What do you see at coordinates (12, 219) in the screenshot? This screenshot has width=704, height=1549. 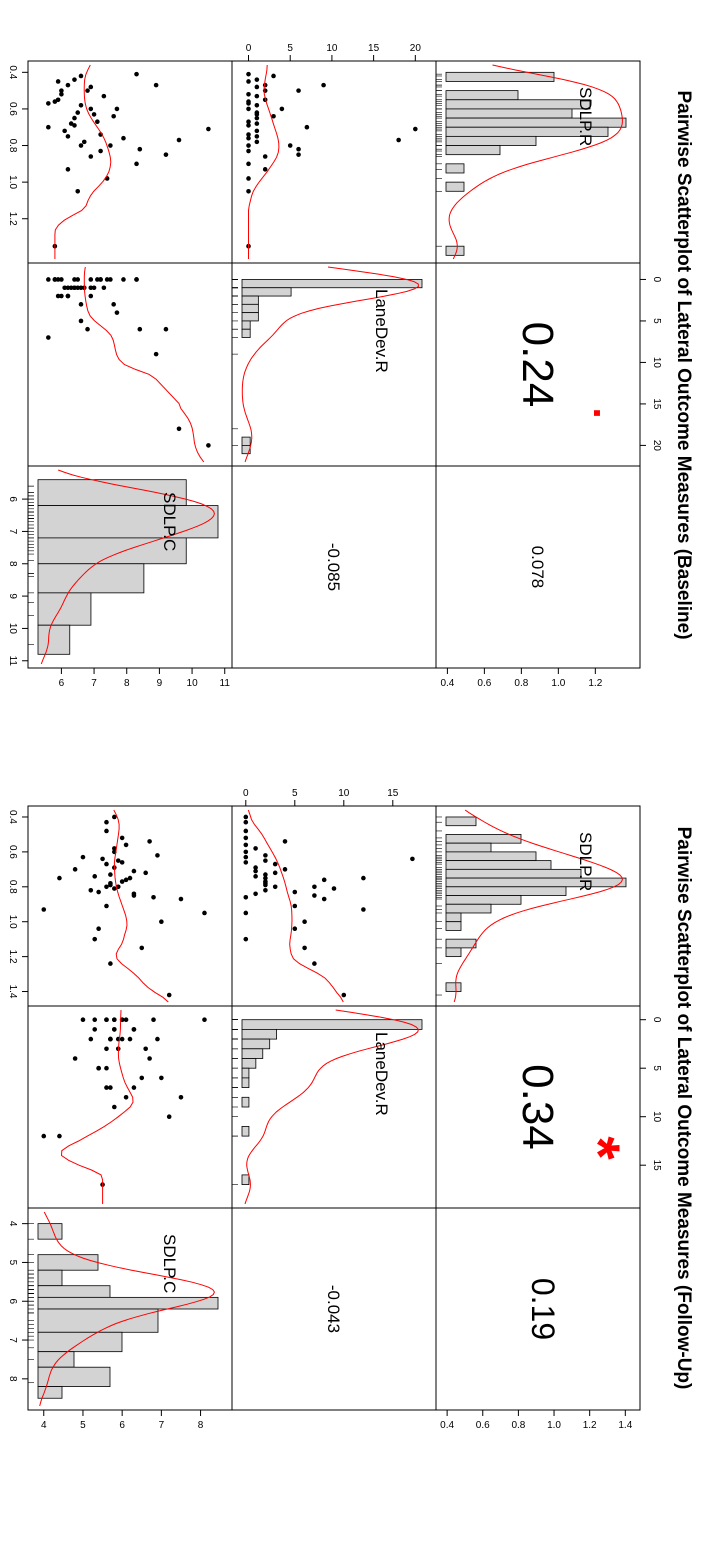 I see `axis-tick-label: 1.2` at bounding box center [12, 219].